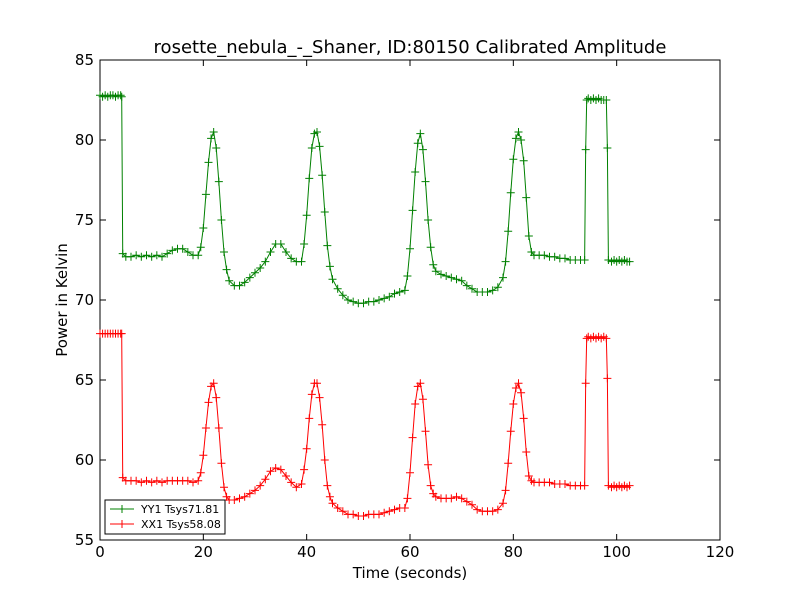  I want to click on legend: YY1 Tsys71.81 XX1 Tsys58.08, so click(165, 517).